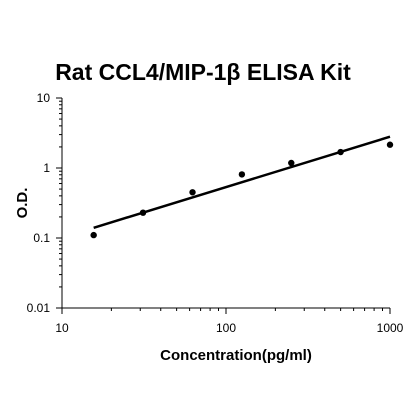  What do you see at coordinates (62, 328) in the screenshot?
I see `x-tick-label: 10` at bounding box center [62, 328].